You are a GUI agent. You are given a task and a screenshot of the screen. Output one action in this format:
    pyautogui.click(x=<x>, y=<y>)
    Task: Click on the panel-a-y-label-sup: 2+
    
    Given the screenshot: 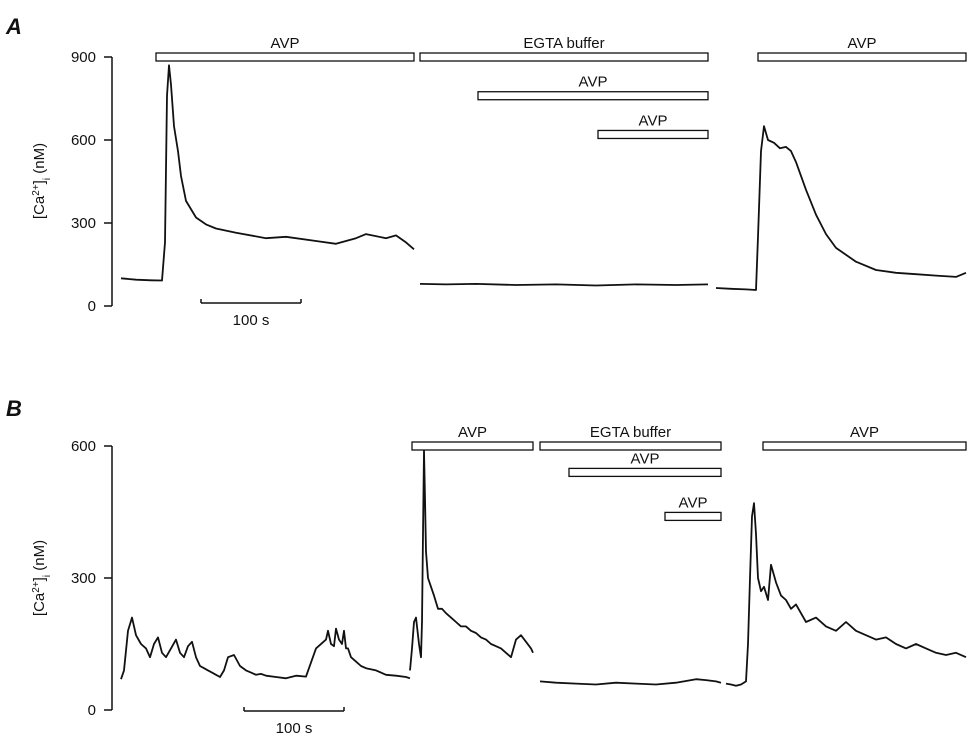 What is the action you would take?
    pyautogui.click(x=36, y=190)
    